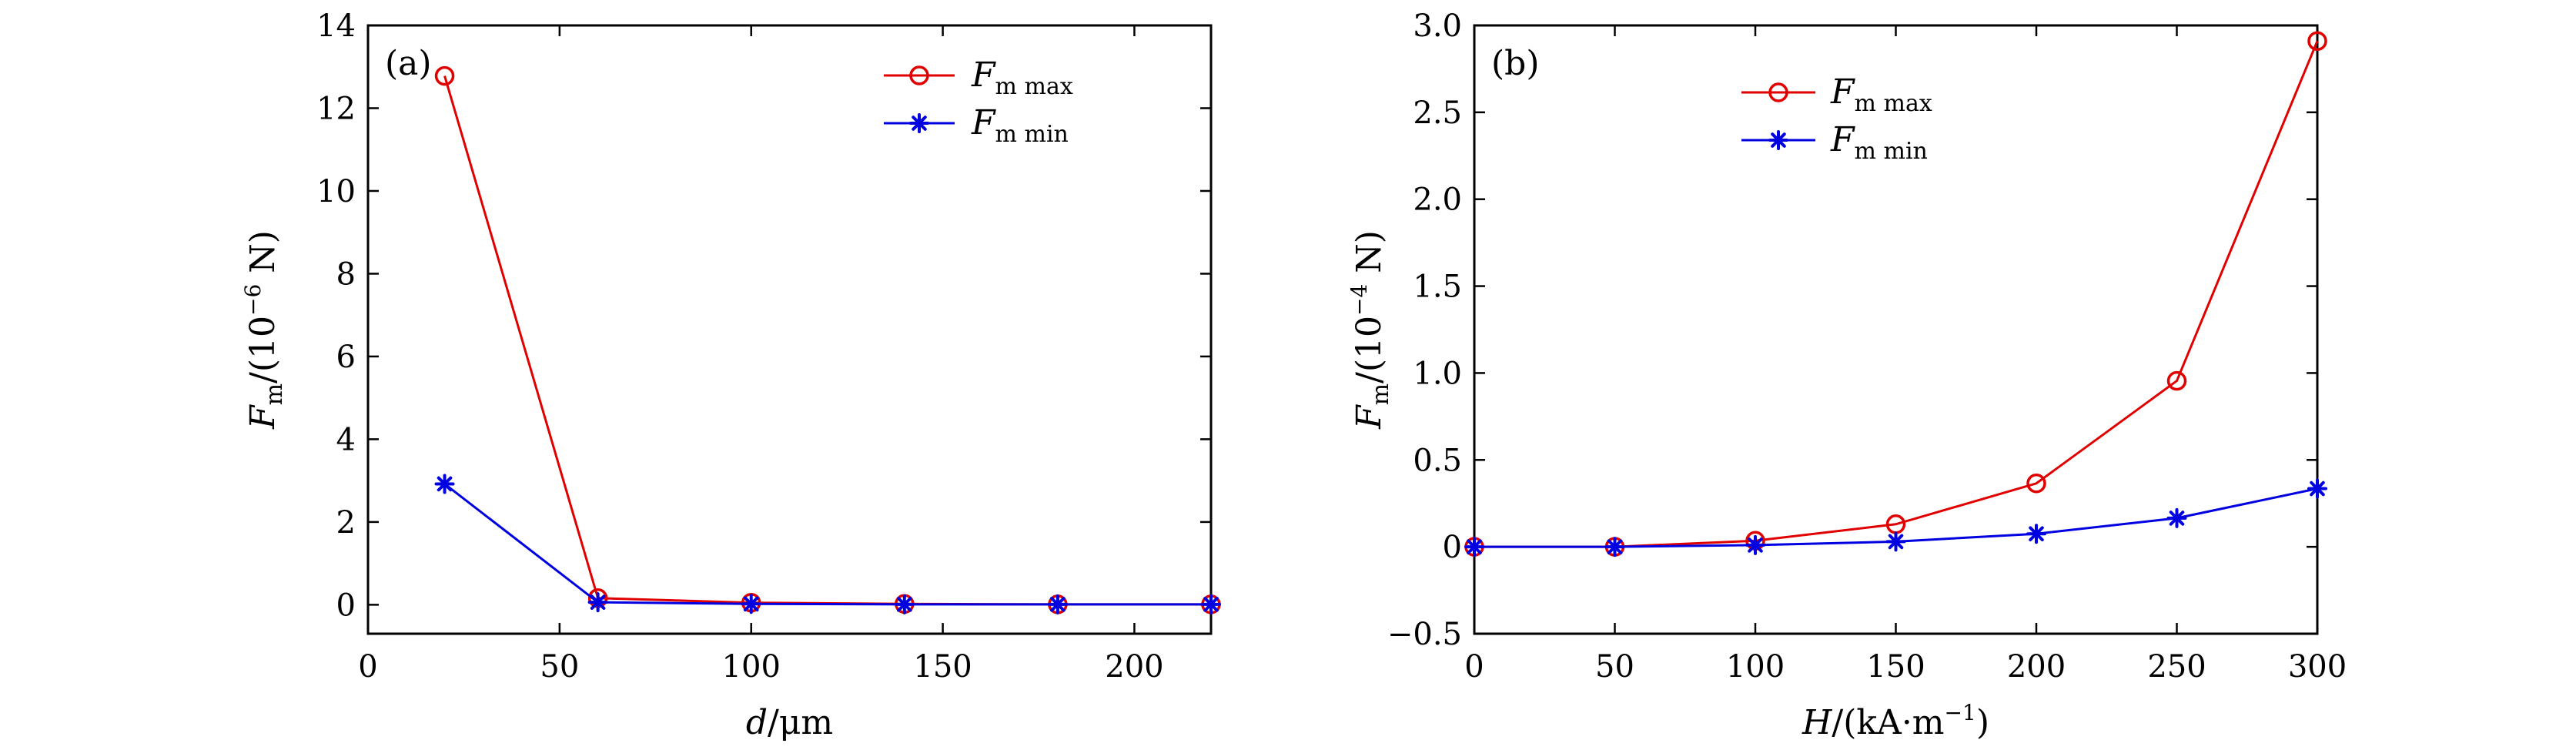 The width and height of the screenshot is (2576, 750). I want to click on y-axis-label: Fm/(10−4 N), so click(1371, 330).